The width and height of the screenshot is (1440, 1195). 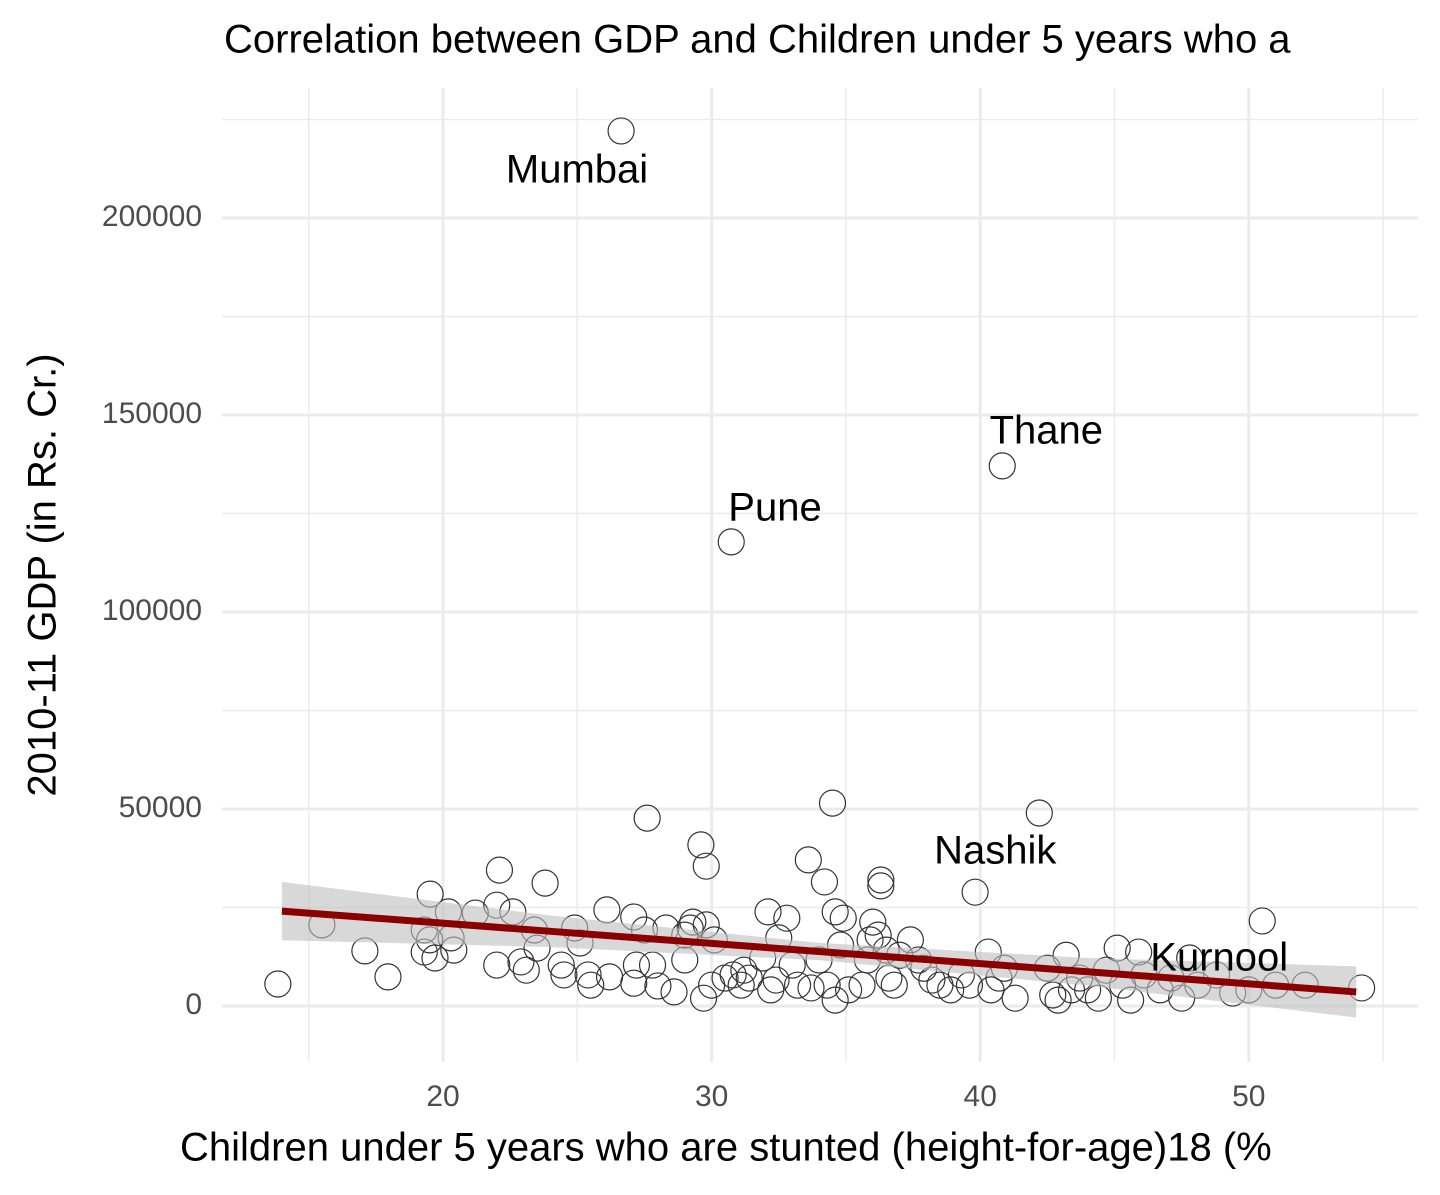 I want to click on y-tick-label: 150000, so click(x=152, y=413).